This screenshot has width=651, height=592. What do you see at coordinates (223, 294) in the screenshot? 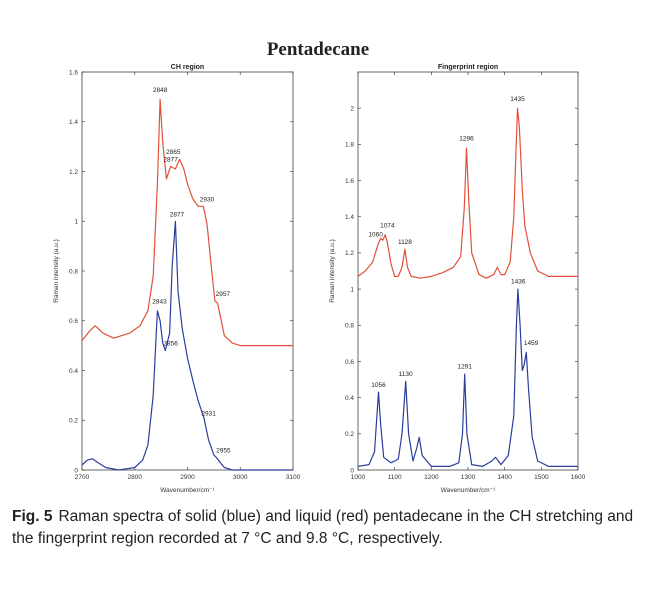
I see `peak-label: 2957` at bounding box center [223, 294].